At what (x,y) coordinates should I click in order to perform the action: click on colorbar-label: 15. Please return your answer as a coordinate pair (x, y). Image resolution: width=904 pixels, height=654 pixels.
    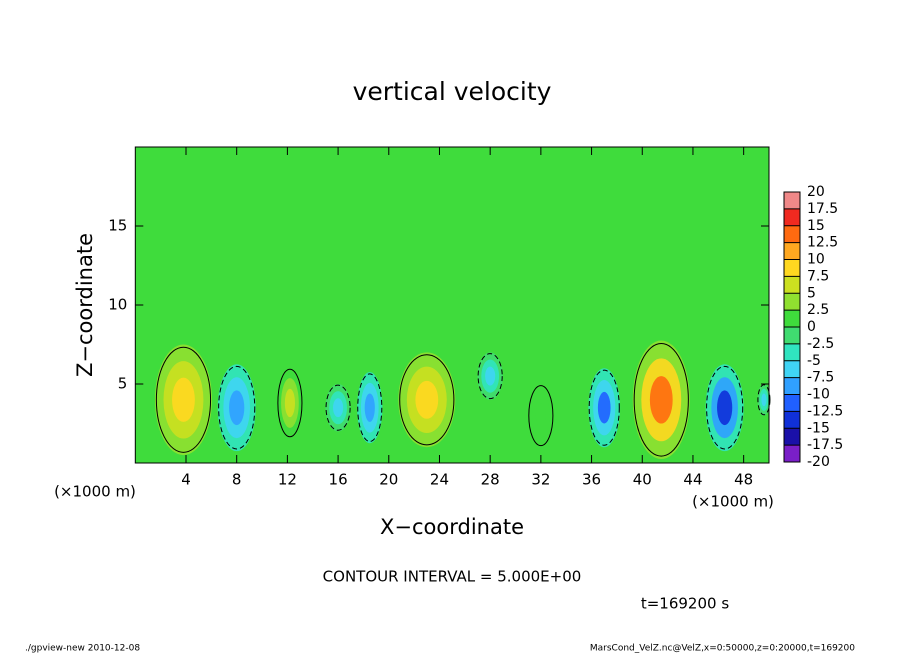
    Looking at the image, I should click on (816, 226).